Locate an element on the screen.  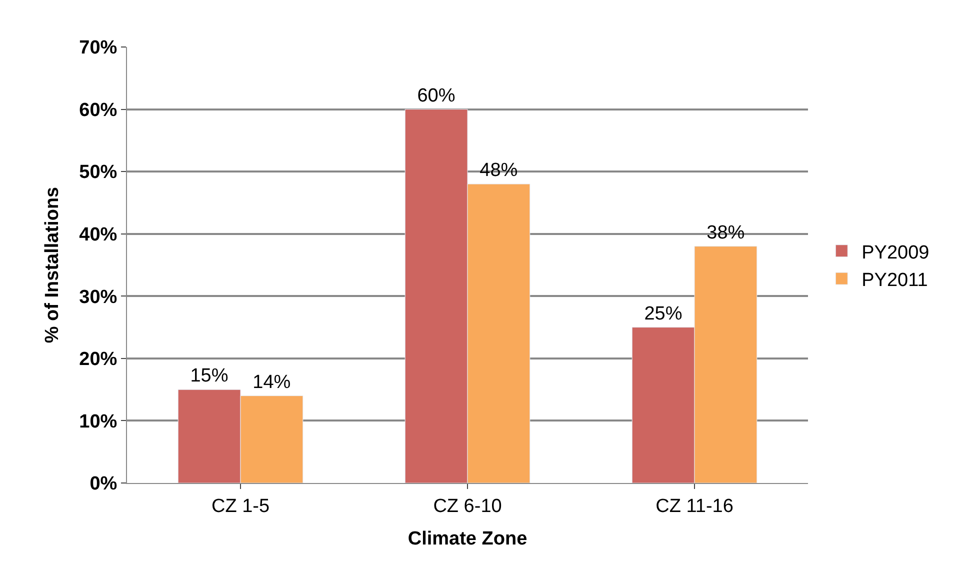
x-axis-title: Climate Zone is located at coordinates (468, 539).